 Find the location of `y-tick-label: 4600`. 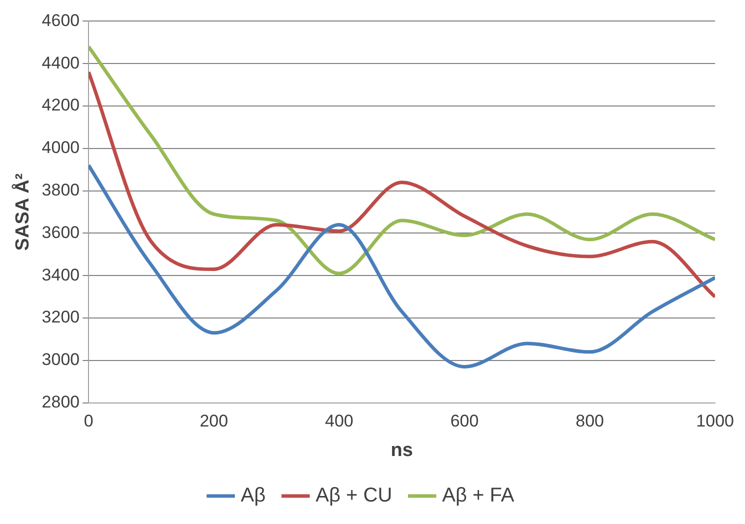

y-tick-label: 4600 is located at coordinates (61, 20).